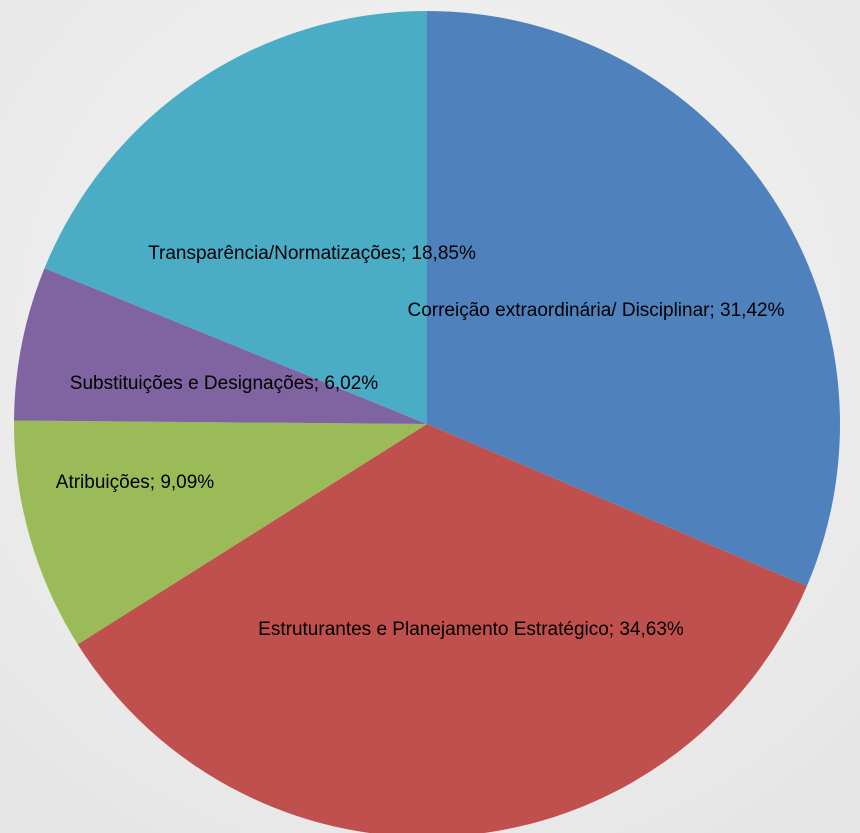 Image resolution: width=860 pixels, height=833 pixels. I want to click on data-label: Transparência/Normatizações; 18,85%, so click(312, 253).